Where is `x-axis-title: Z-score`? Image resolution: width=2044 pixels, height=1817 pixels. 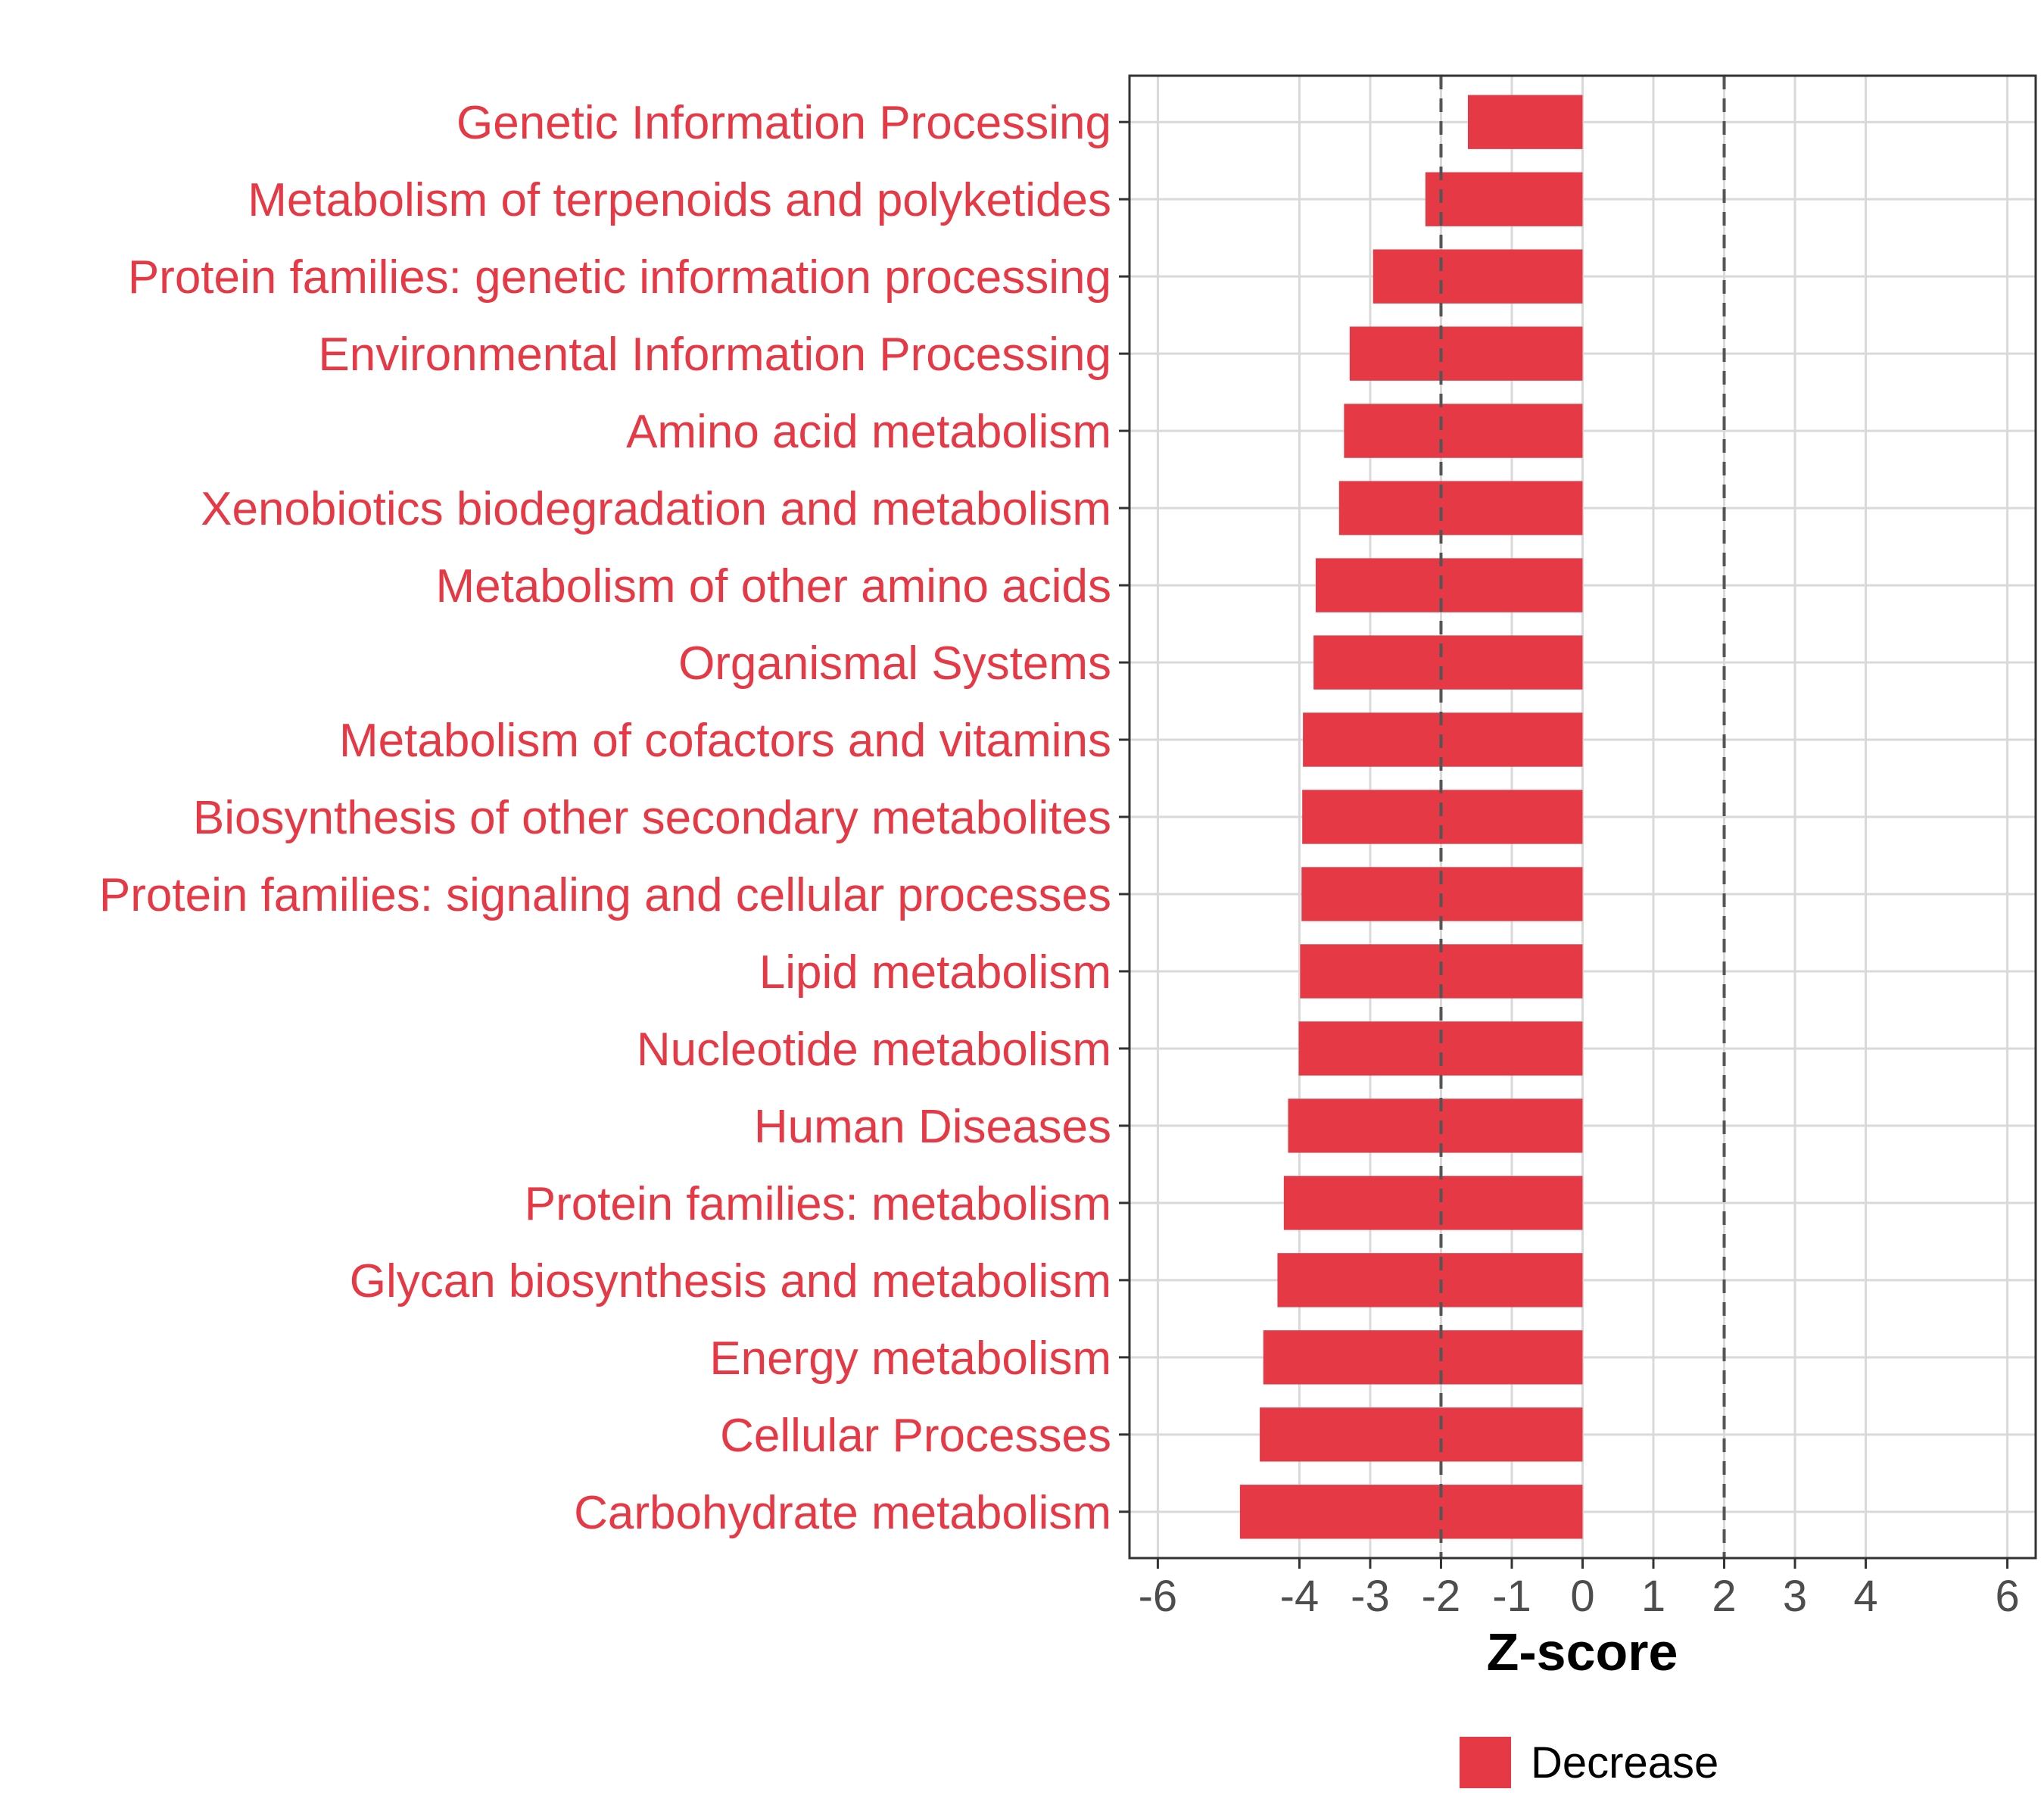
x-axis-title: Z-score is located at coordinates (1582, 1652).